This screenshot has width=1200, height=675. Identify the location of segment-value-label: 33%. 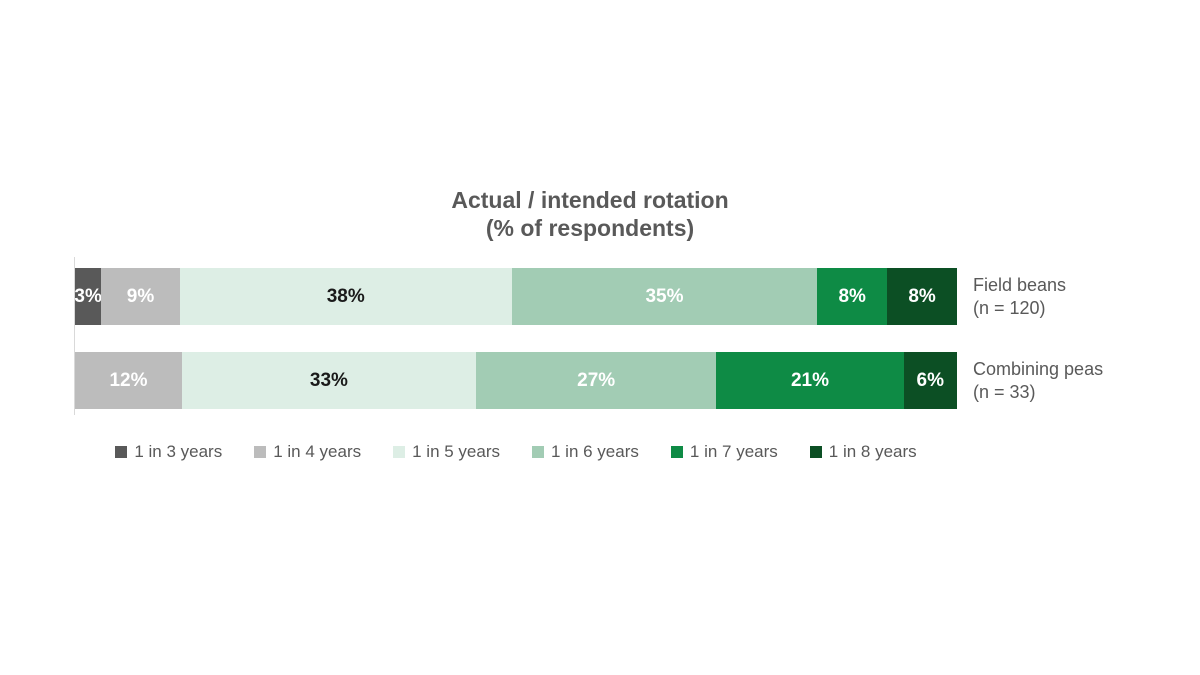
(328, 380).